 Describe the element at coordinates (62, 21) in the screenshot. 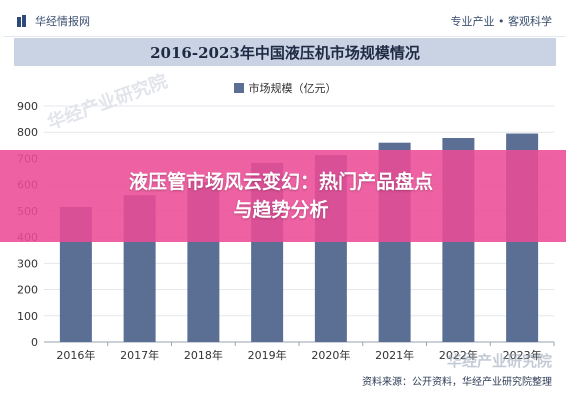

I see `brand-logo-text: 华经情报网` at that location.